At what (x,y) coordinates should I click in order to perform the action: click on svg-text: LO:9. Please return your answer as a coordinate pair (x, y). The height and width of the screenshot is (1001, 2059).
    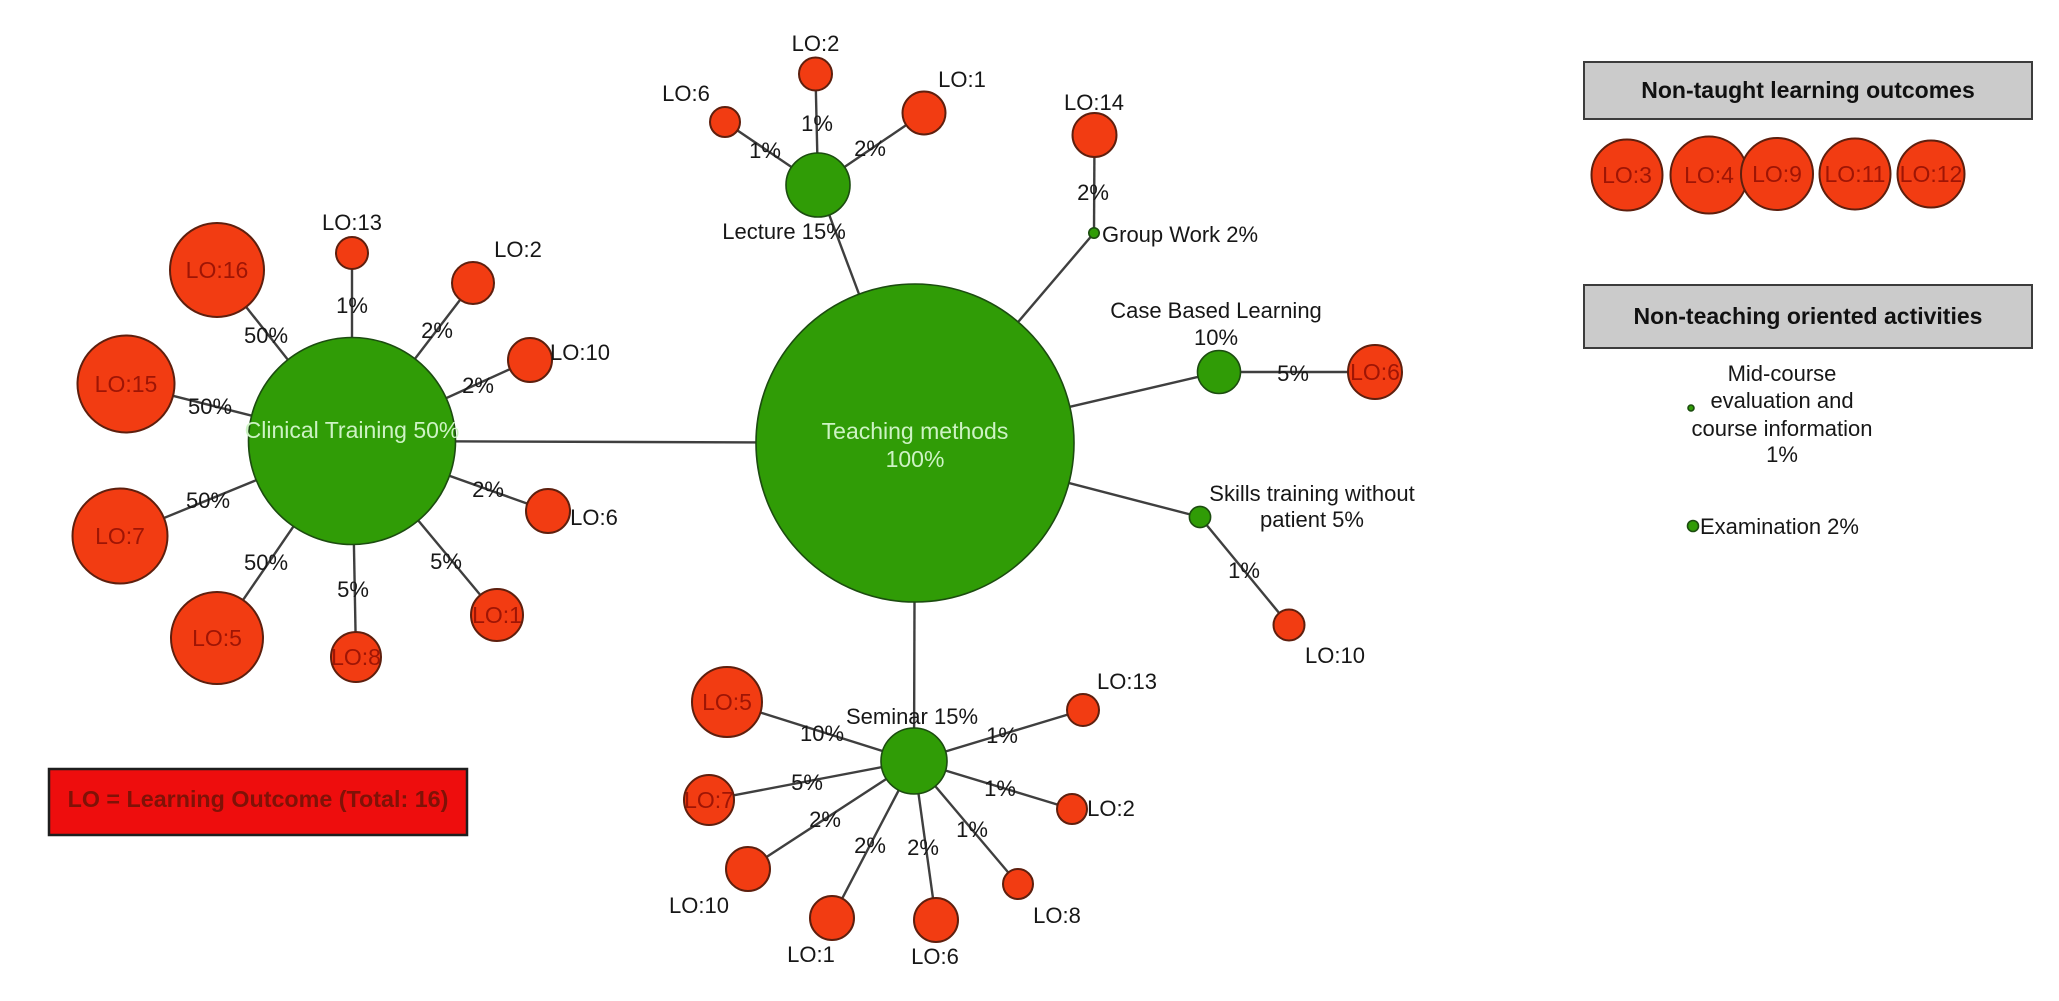
    Looking at the image, I should click on (1777, 174).